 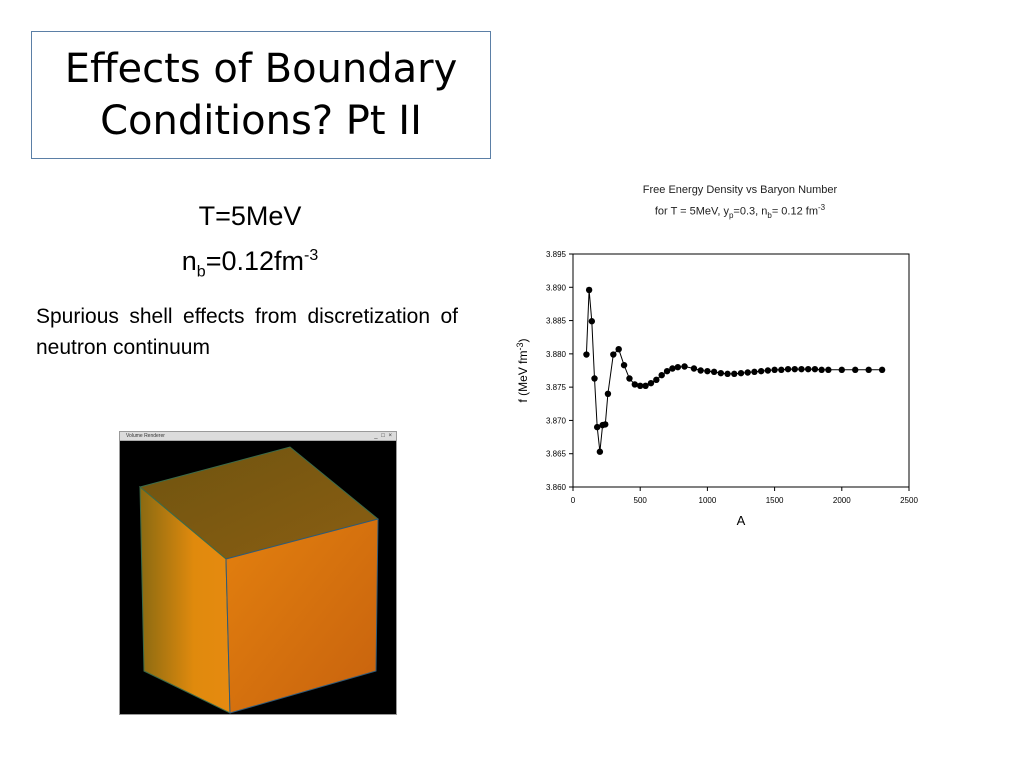 I want to click on window-controls: _ □ ×, so click(x=383, y=436).